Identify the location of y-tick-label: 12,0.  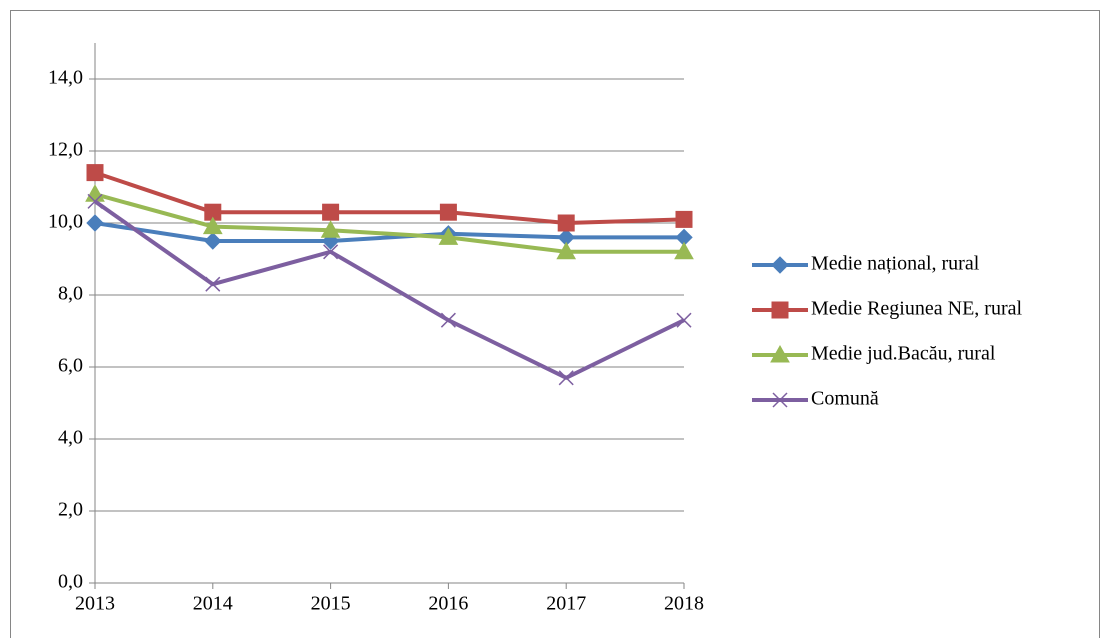
(65, 150).